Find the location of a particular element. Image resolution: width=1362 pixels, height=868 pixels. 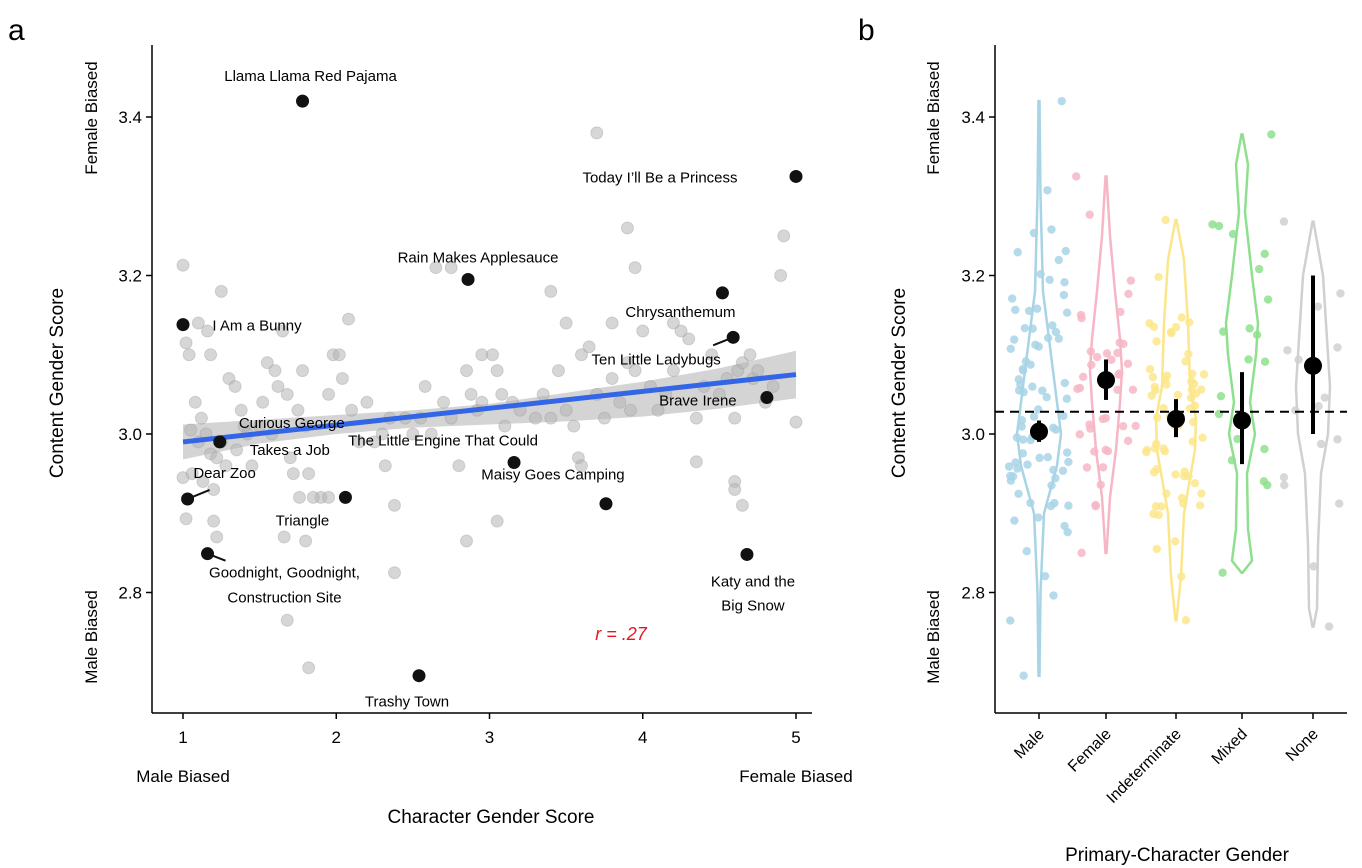

x-high-label-a: Female Biased is located at coordinates (795, 776).